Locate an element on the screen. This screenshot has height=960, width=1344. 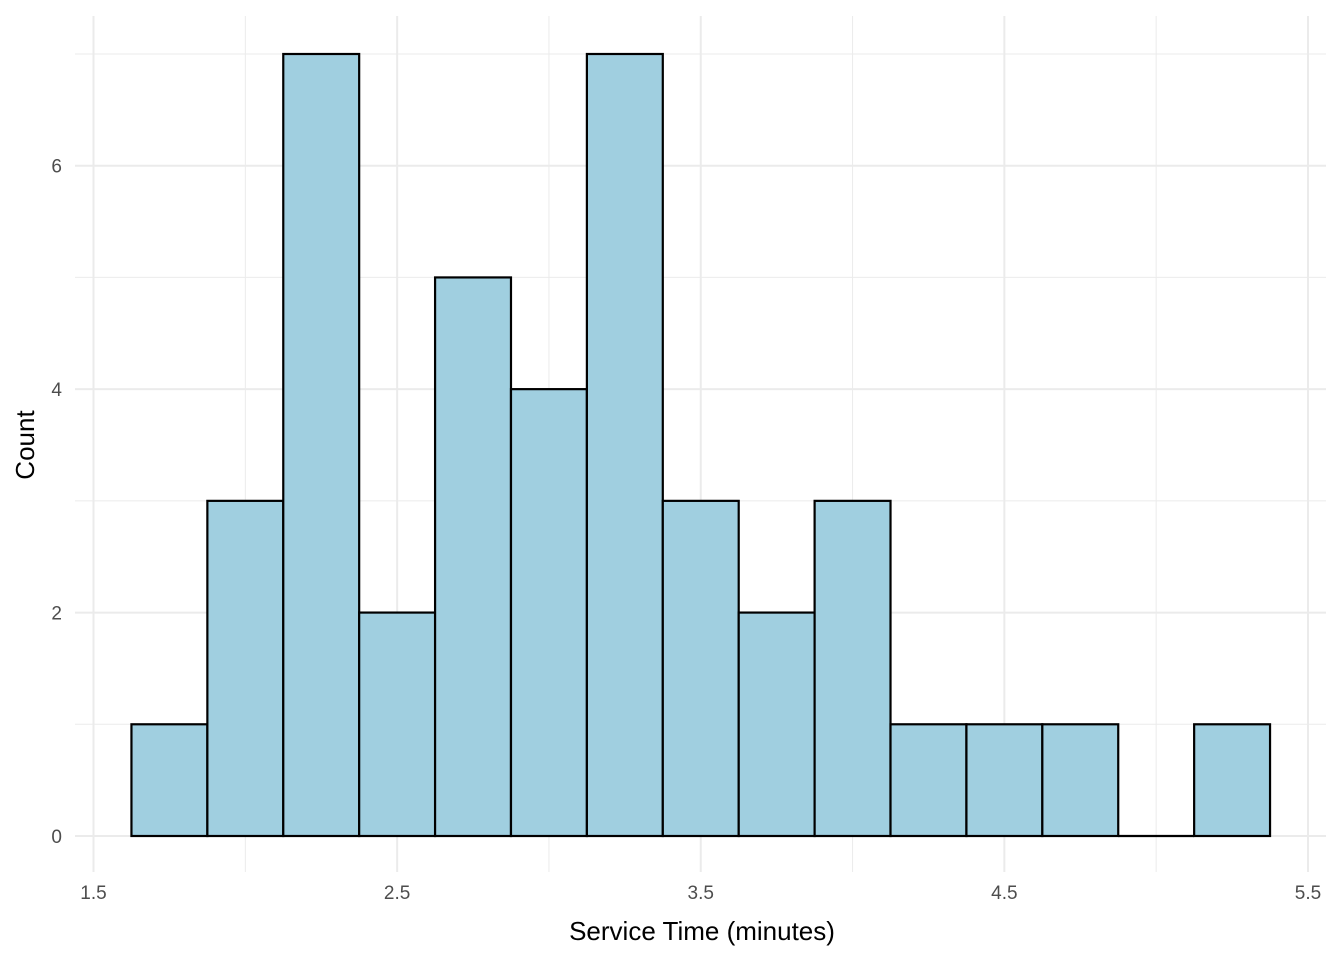
x-tick-label: 1.5 is located at coordinates (93, 893).